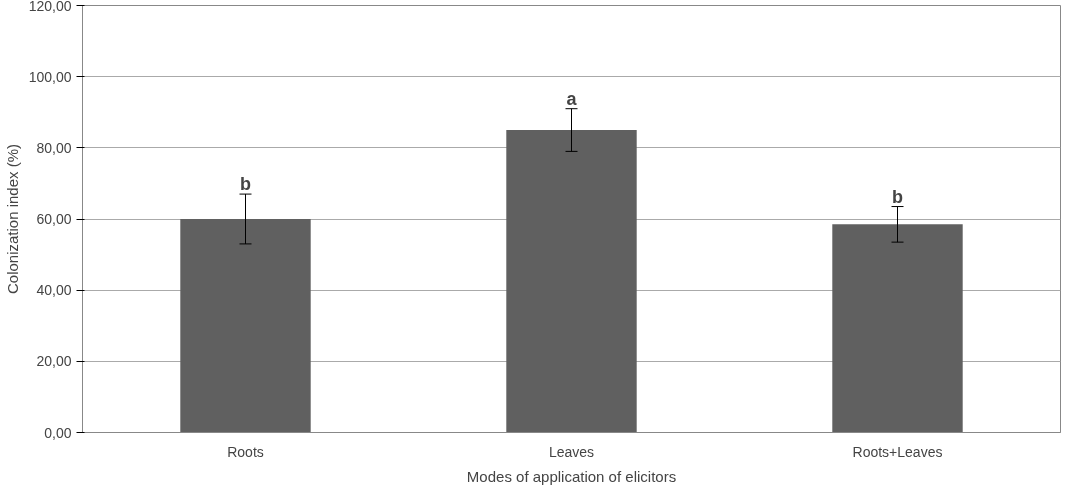  What do you see at coordinates (571, 476) in the screenshot?
I see `x-axis-title: Modes of application of elicitors` at bounding box center [571, 476].